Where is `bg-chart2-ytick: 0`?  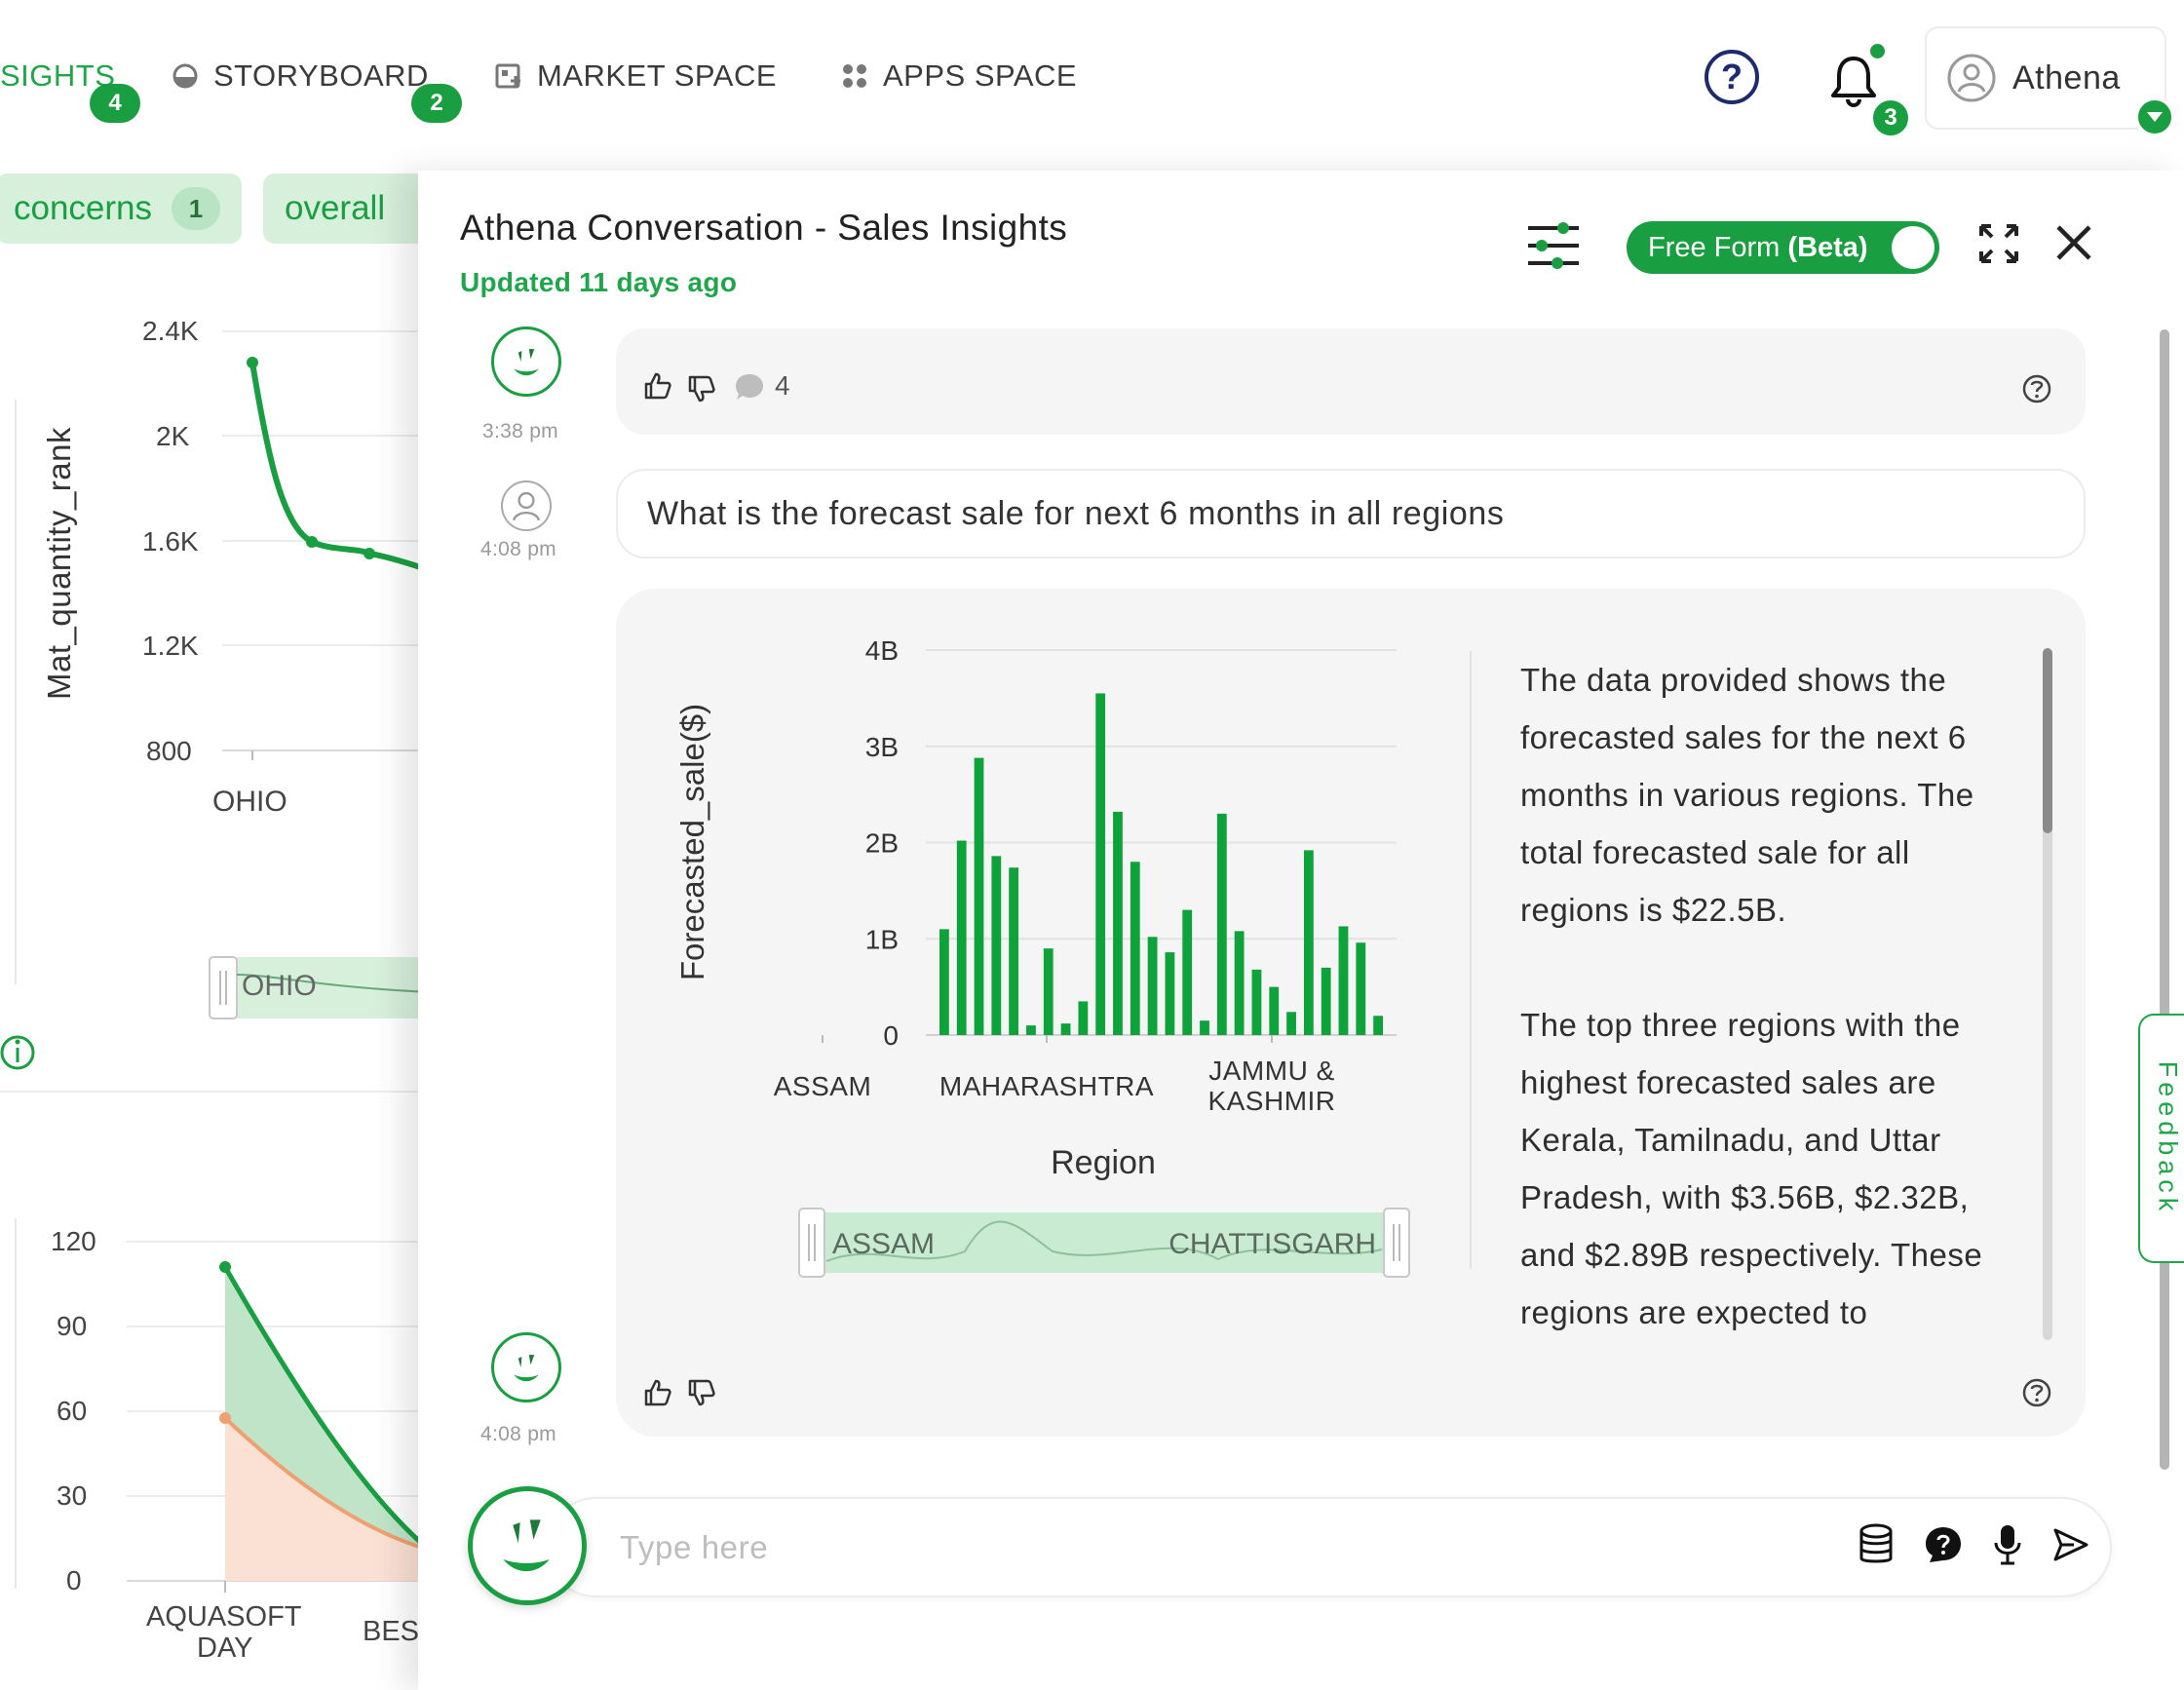 bg-chart2-ytick: 0 is located at coordinates (74, 1580).